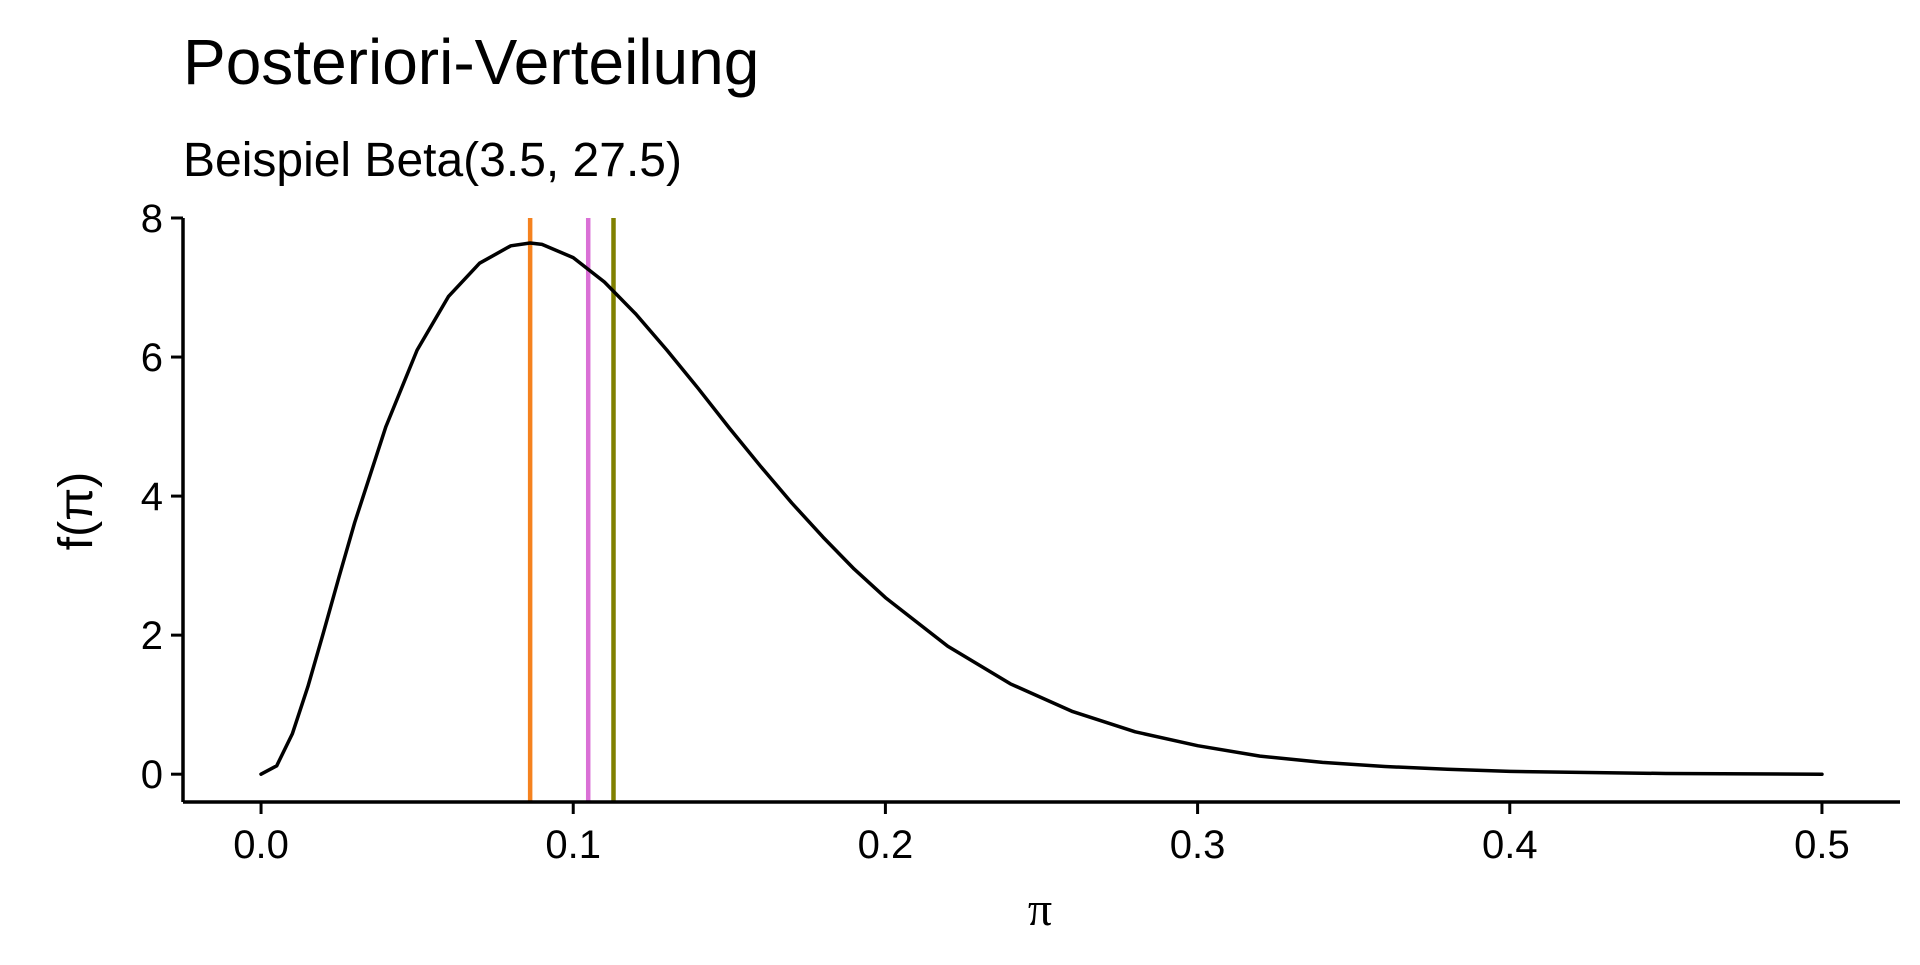 The image size is (1920, 965). I want to click on x-tick-label: 0.5, so click(1822, 845).